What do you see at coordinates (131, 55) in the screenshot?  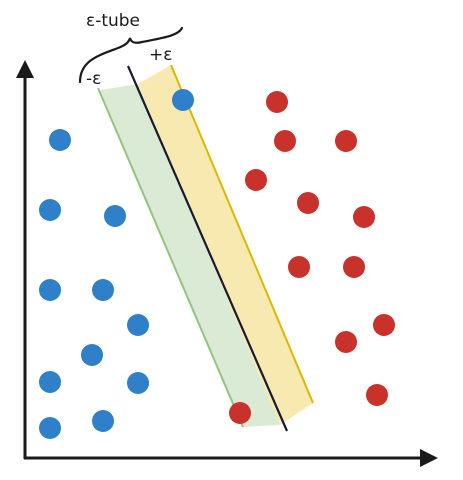 I see `tube-brace` at bounding box center [131, 55].